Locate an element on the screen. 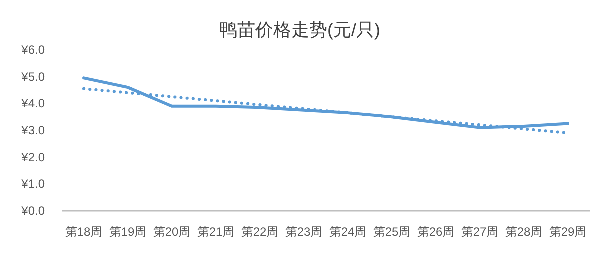  x-tick-label: 第28周 is located at coordinates (524, 232).